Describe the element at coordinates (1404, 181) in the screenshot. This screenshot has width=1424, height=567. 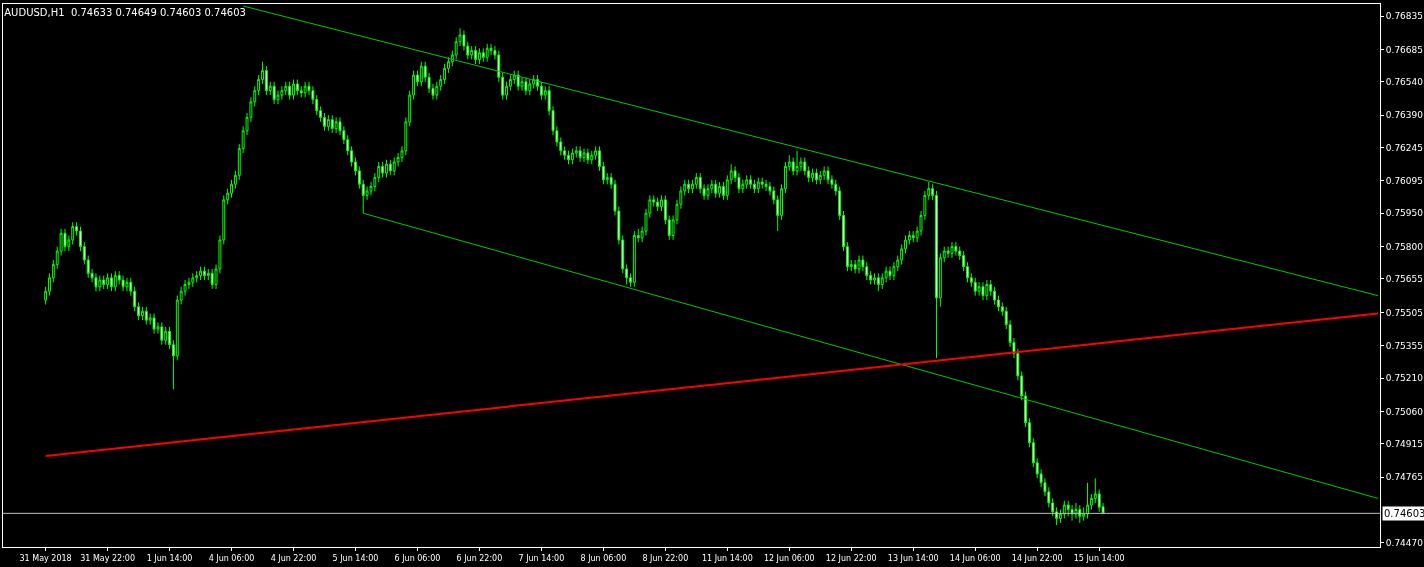
I see `y-tick-label: 0.76095` at that location.